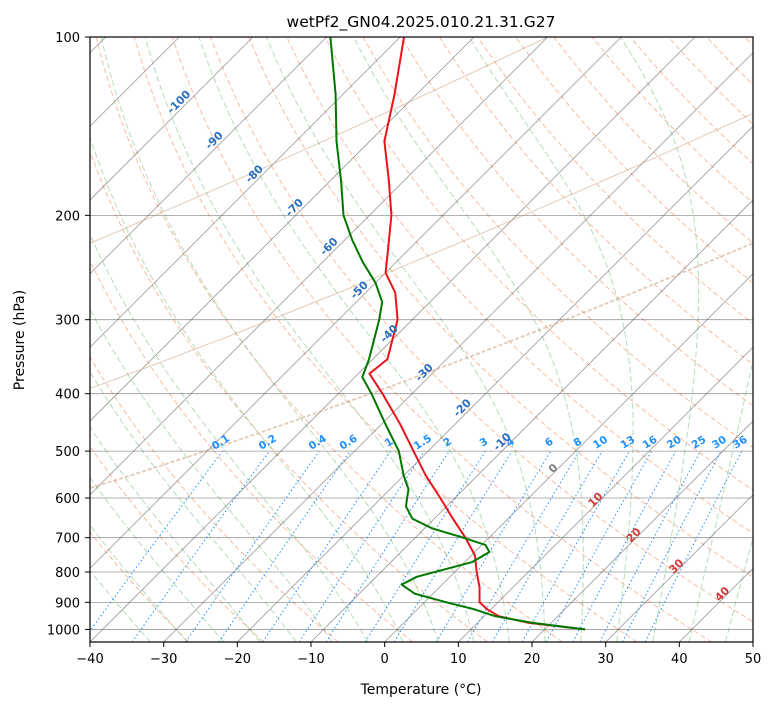 The width and height of the screenshot is (775, 708). I want to click on isotherm-label: -100, so click(179, 101).